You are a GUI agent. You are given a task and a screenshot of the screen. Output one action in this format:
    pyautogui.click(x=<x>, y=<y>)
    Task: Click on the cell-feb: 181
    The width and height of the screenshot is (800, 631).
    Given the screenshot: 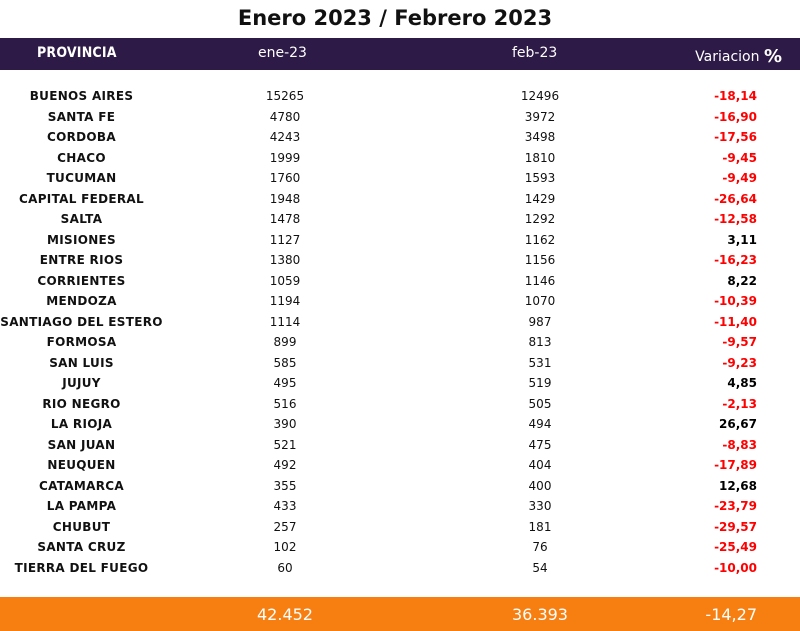 What is the action you would take?
    pyautogui.click(x=540, y=526)
    